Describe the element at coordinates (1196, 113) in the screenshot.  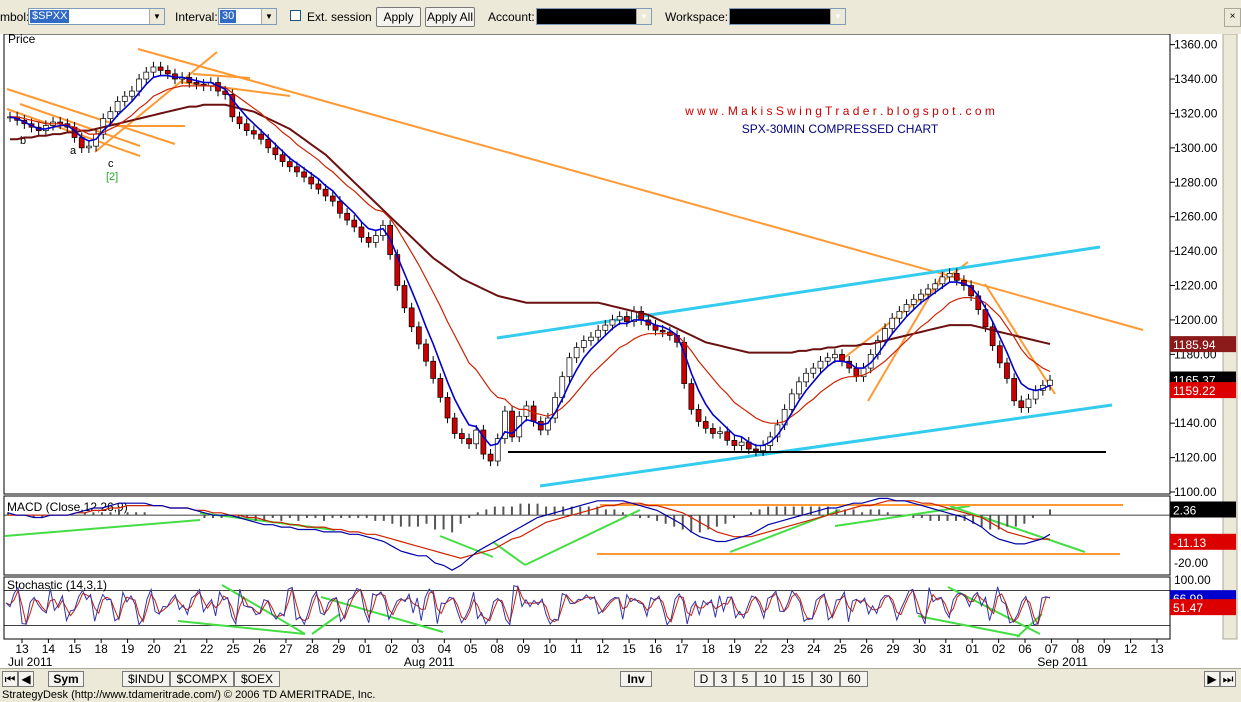
I see `y-tick-label: 1320.00` at that location.